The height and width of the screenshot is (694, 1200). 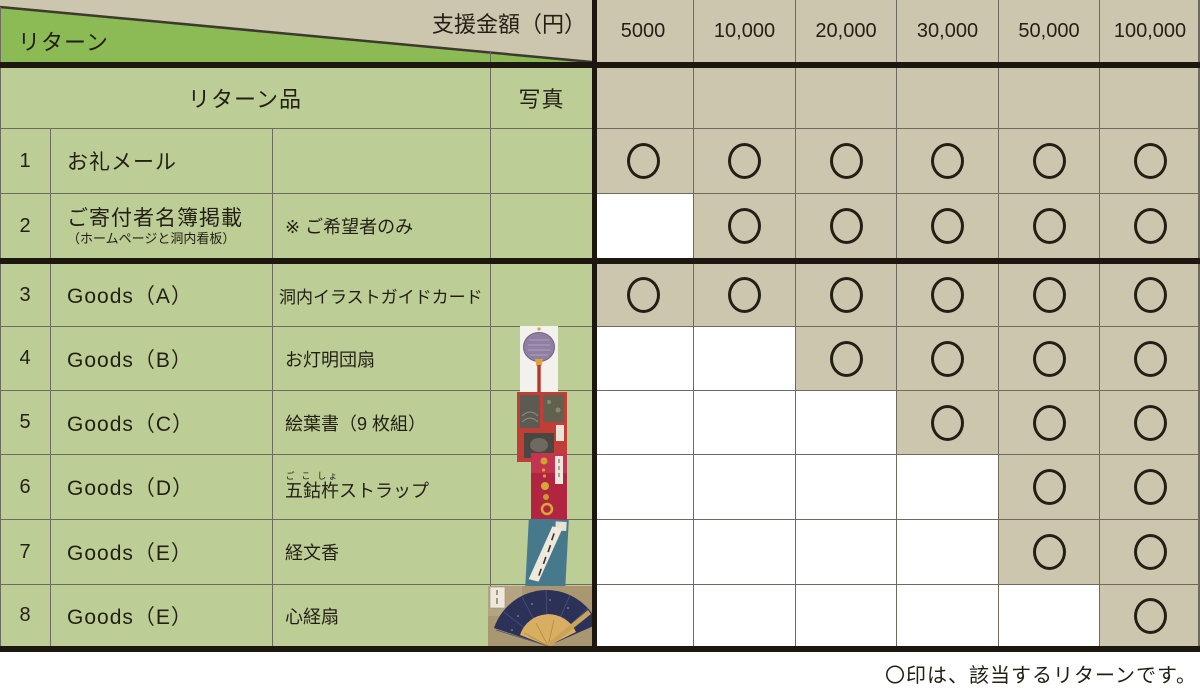 I want to click on row-number: 8, so click(x=25, y=615).